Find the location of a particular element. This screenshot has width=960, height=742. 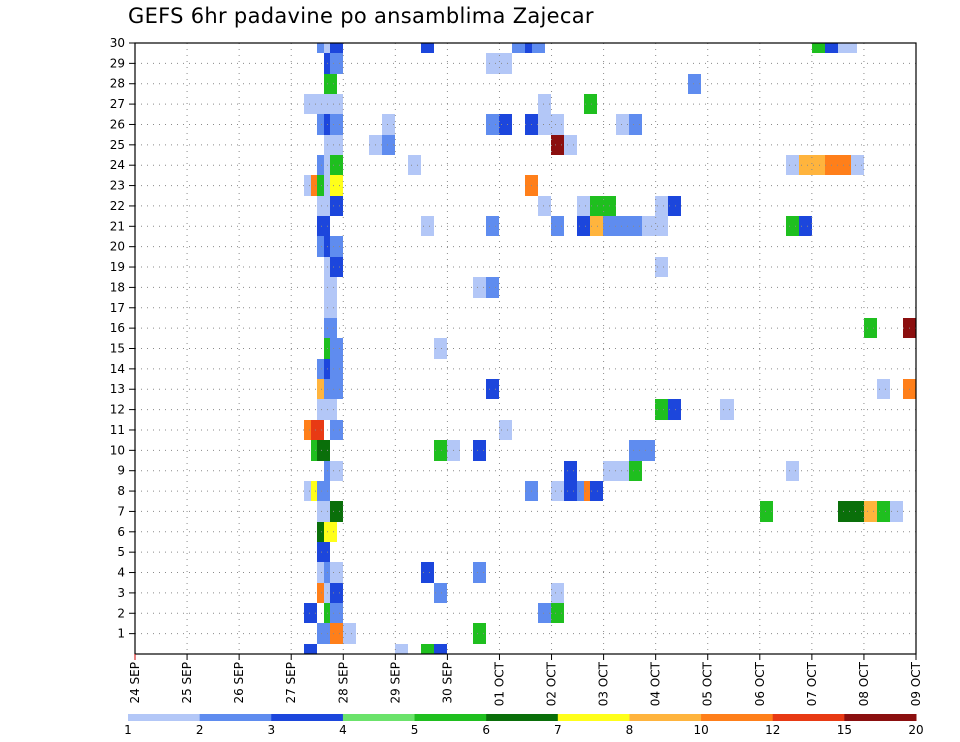

y-tick-label: 8 is located at coordinates (121, 491).